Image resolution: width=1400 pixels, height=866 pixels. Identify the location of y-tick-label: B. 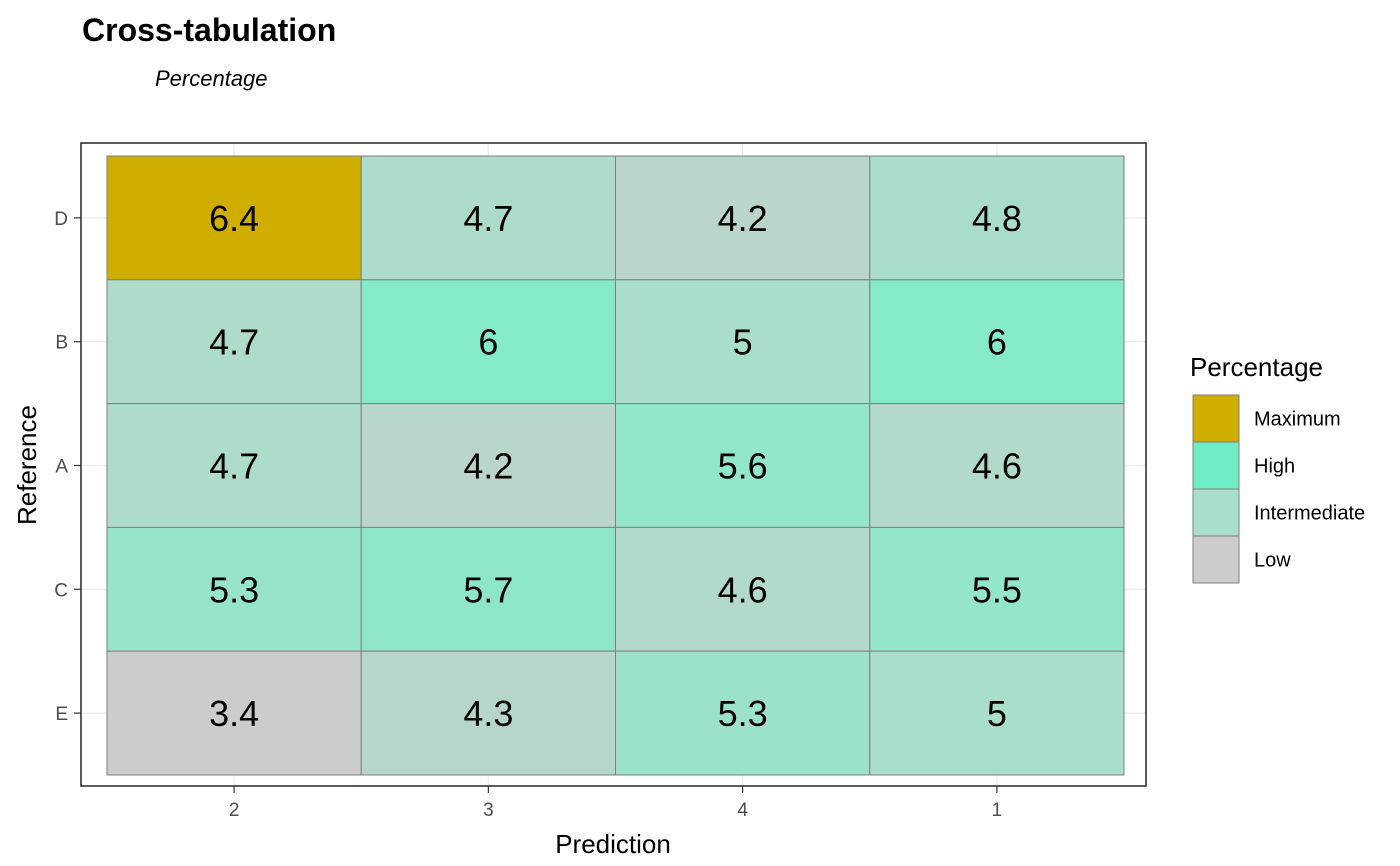
(61, 343).